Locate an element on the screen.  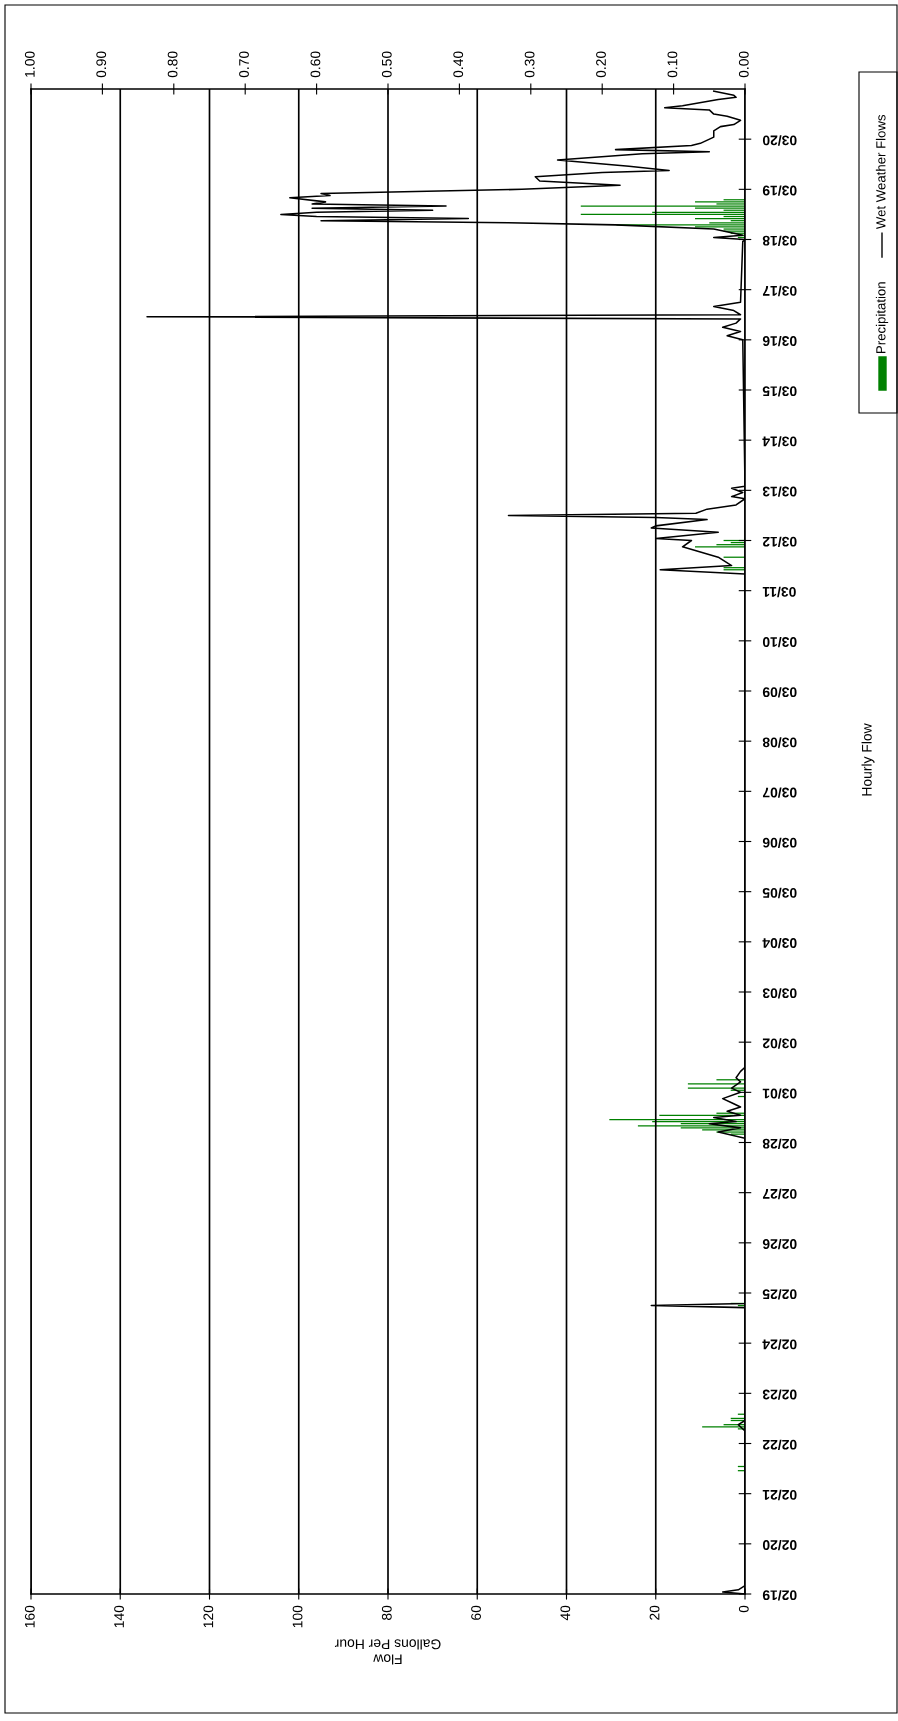
y-tick-label: 02/28 is located at coordinates (779, 1143).